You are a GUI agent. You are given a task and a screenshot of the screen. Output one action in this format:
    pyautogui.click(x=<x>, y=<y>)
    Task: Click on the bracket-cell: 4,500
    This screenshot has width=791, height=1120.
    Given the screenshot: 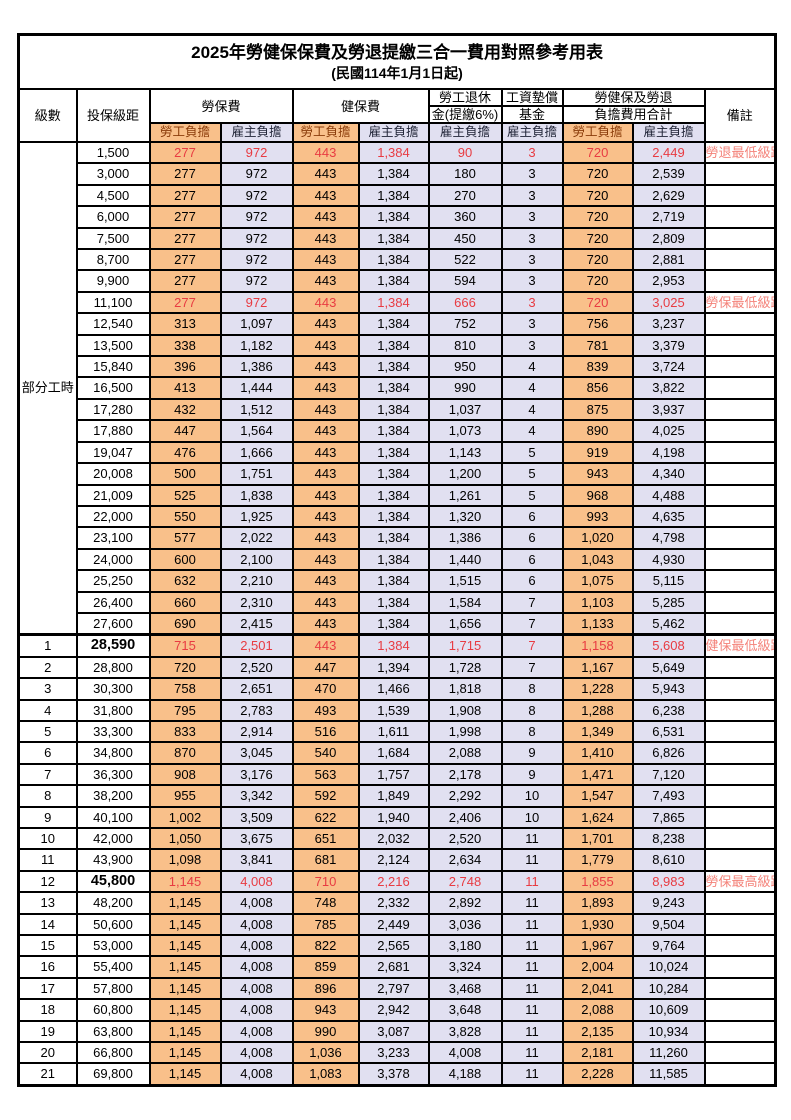 What is the action you would take?
    pyautogui.click(x=113, y=195)
    